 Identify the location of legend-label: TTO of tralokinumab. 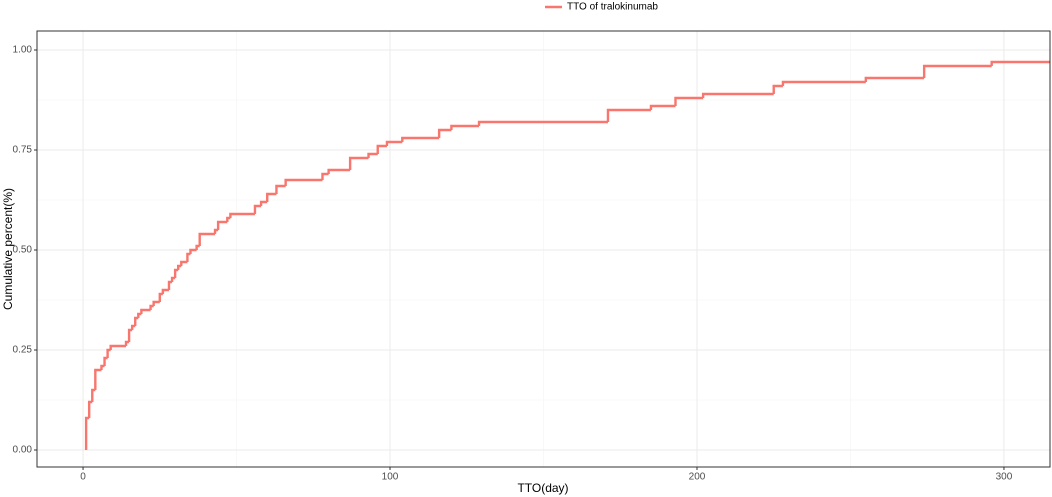
(612, 7).